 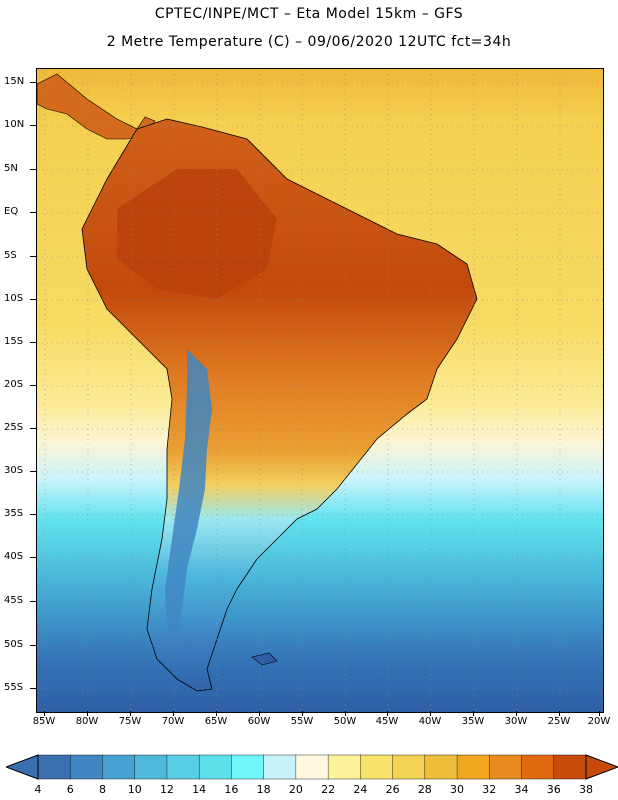 I want to click on lat-label: 25S, so click(x=14, y=427).